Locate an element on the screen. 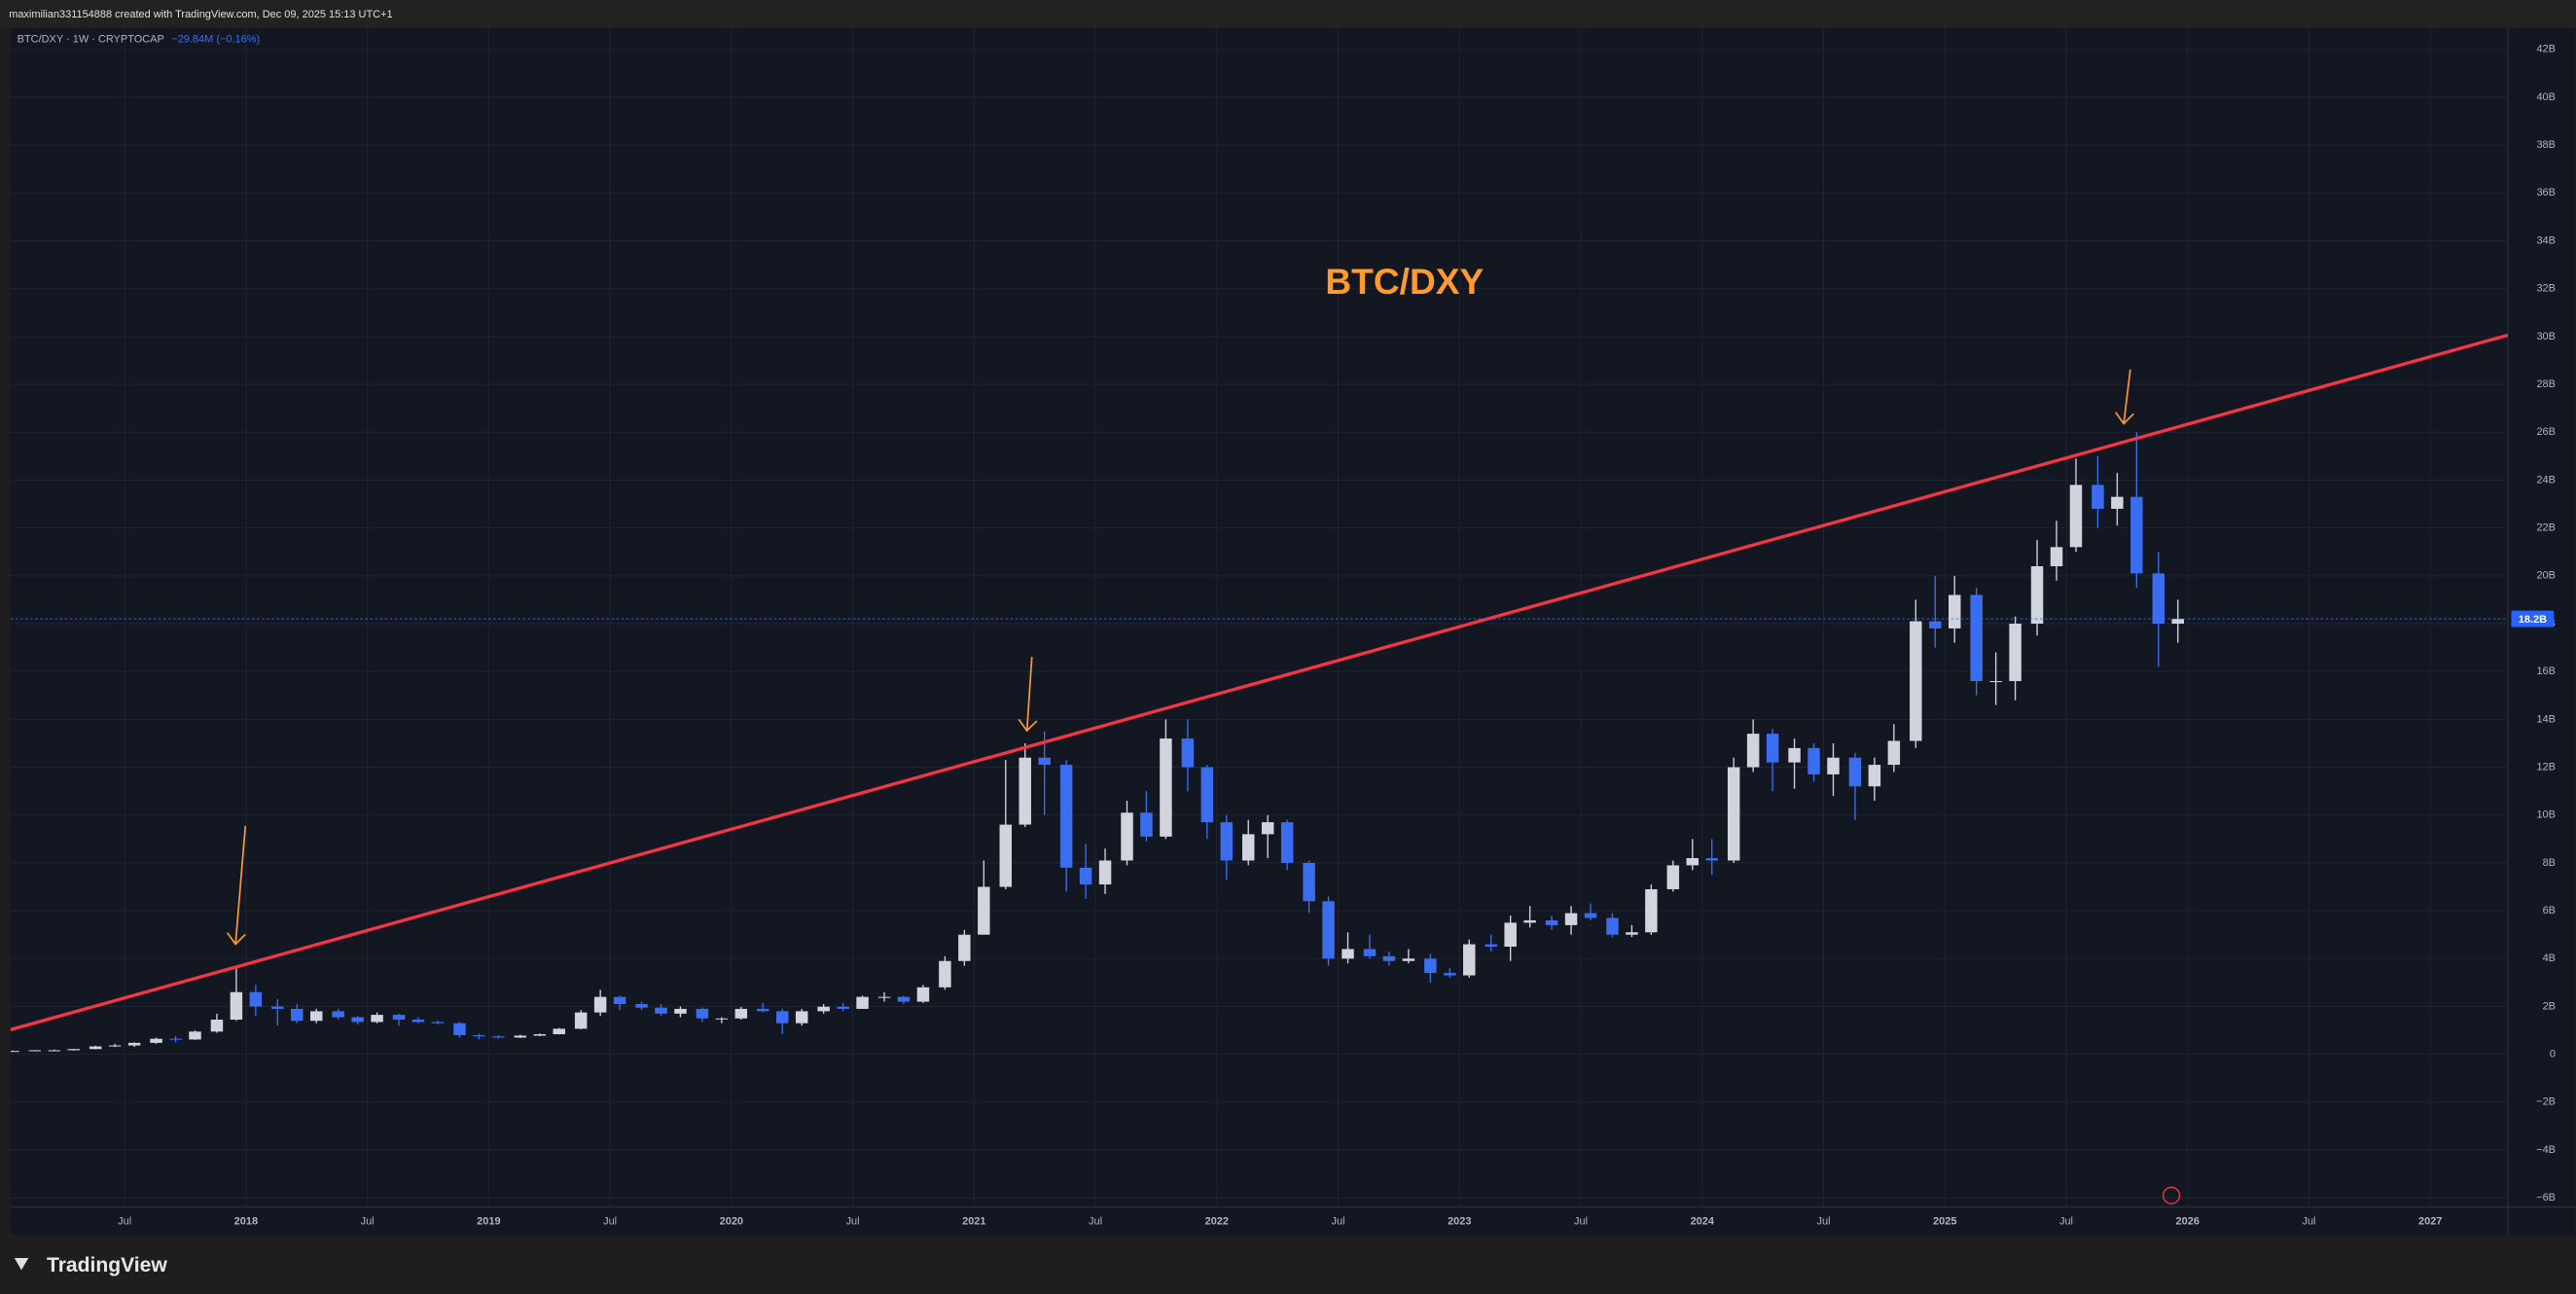  y-tick-label: 12B is located at coordinates (2546, 767).